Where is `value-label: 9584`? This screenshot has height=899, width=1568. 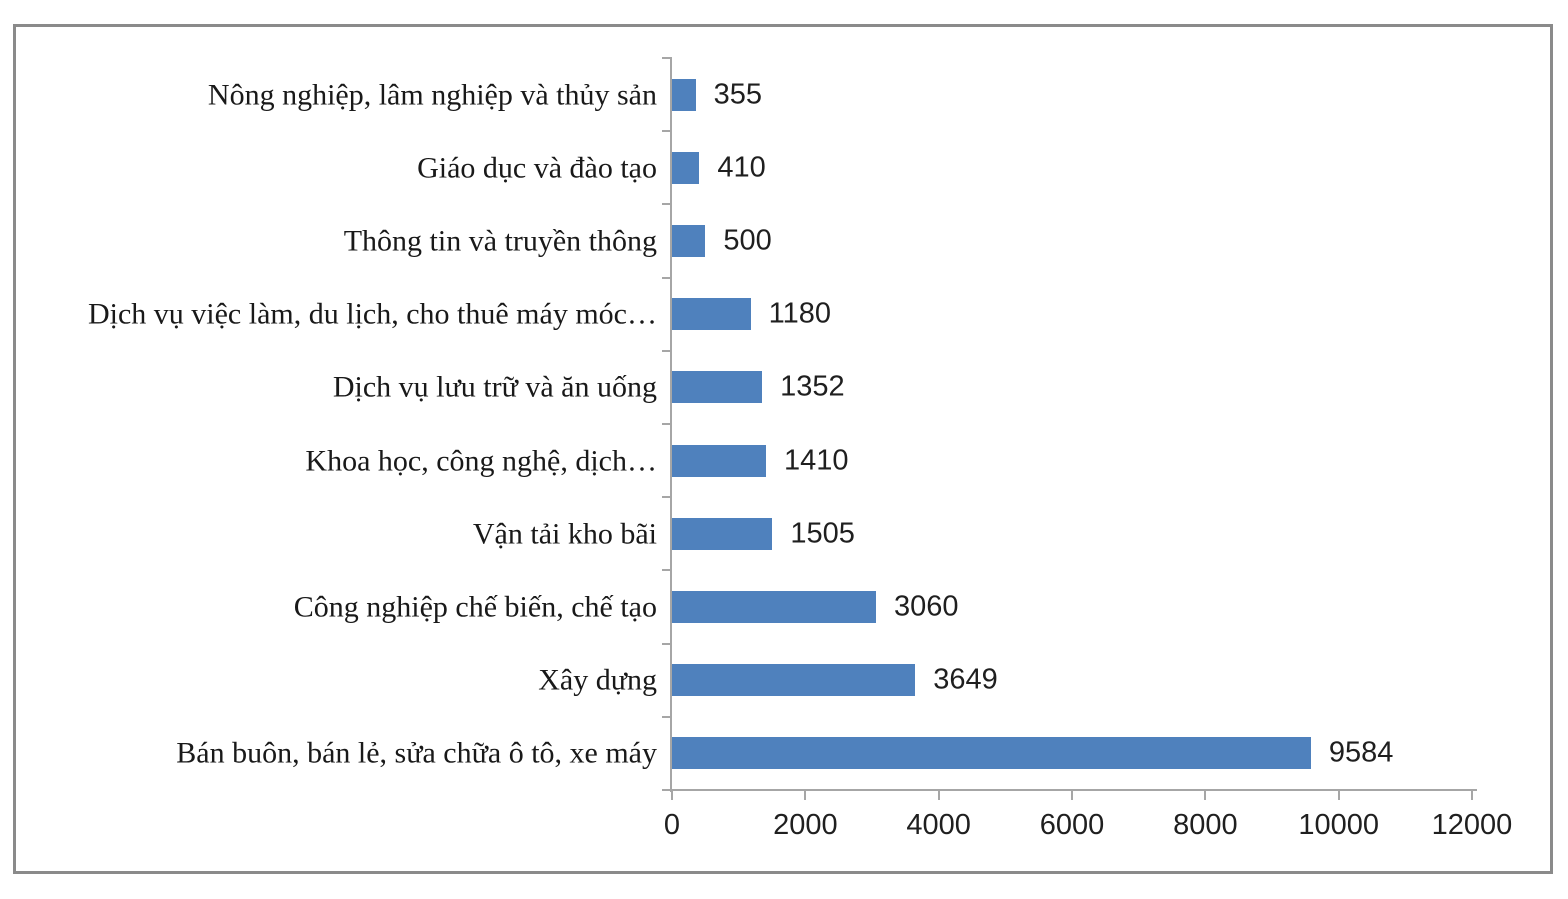
value-label: 9584 is located at coordinates (1361, 752).